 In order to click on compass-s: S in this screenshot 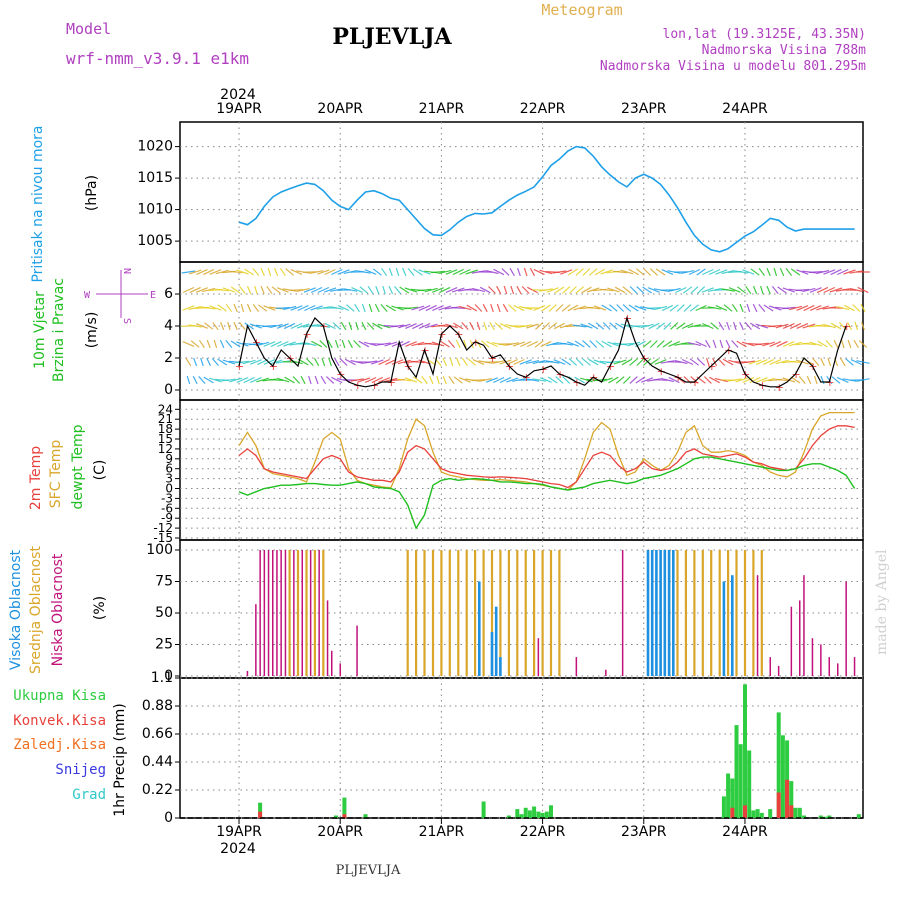, I will do `click(126, 321)`.